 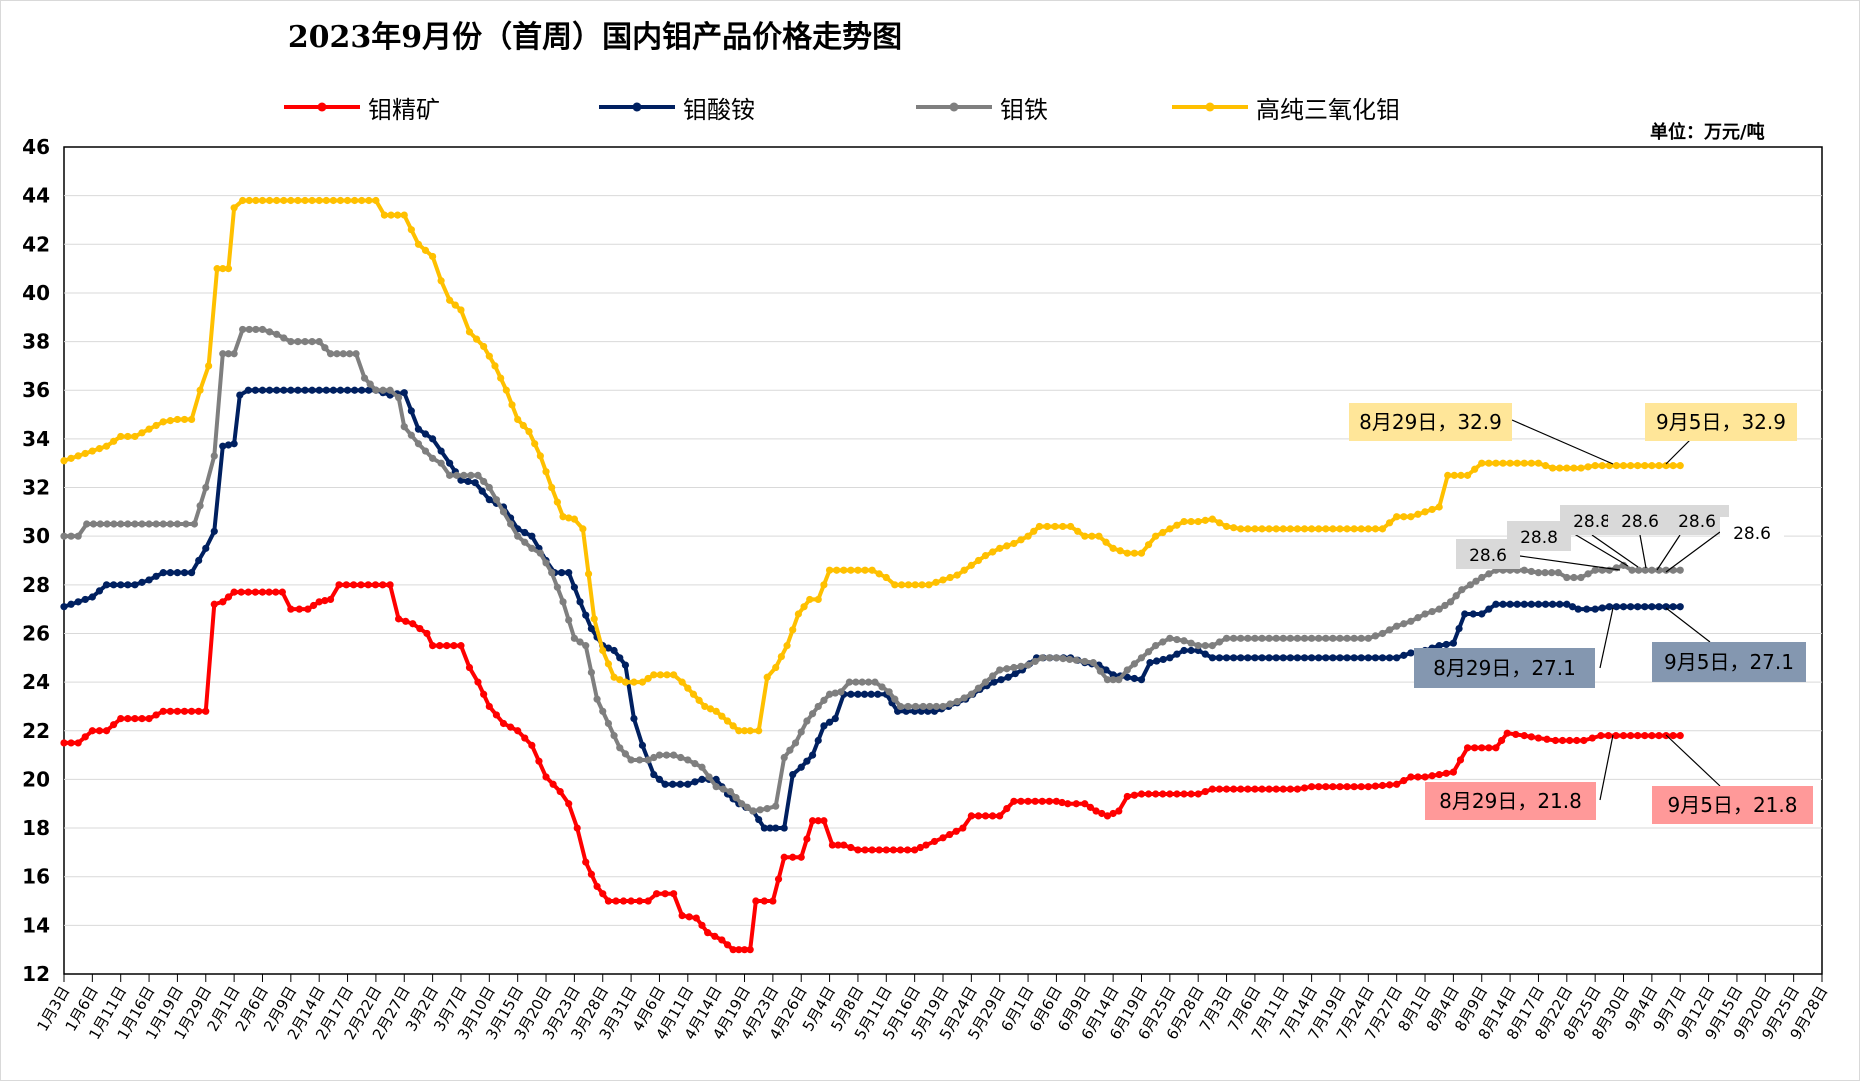 What do you see at coordinates (36, 974) in the screenshot?
I see `y-tick-label: 12` at bounding box center [36, 974].